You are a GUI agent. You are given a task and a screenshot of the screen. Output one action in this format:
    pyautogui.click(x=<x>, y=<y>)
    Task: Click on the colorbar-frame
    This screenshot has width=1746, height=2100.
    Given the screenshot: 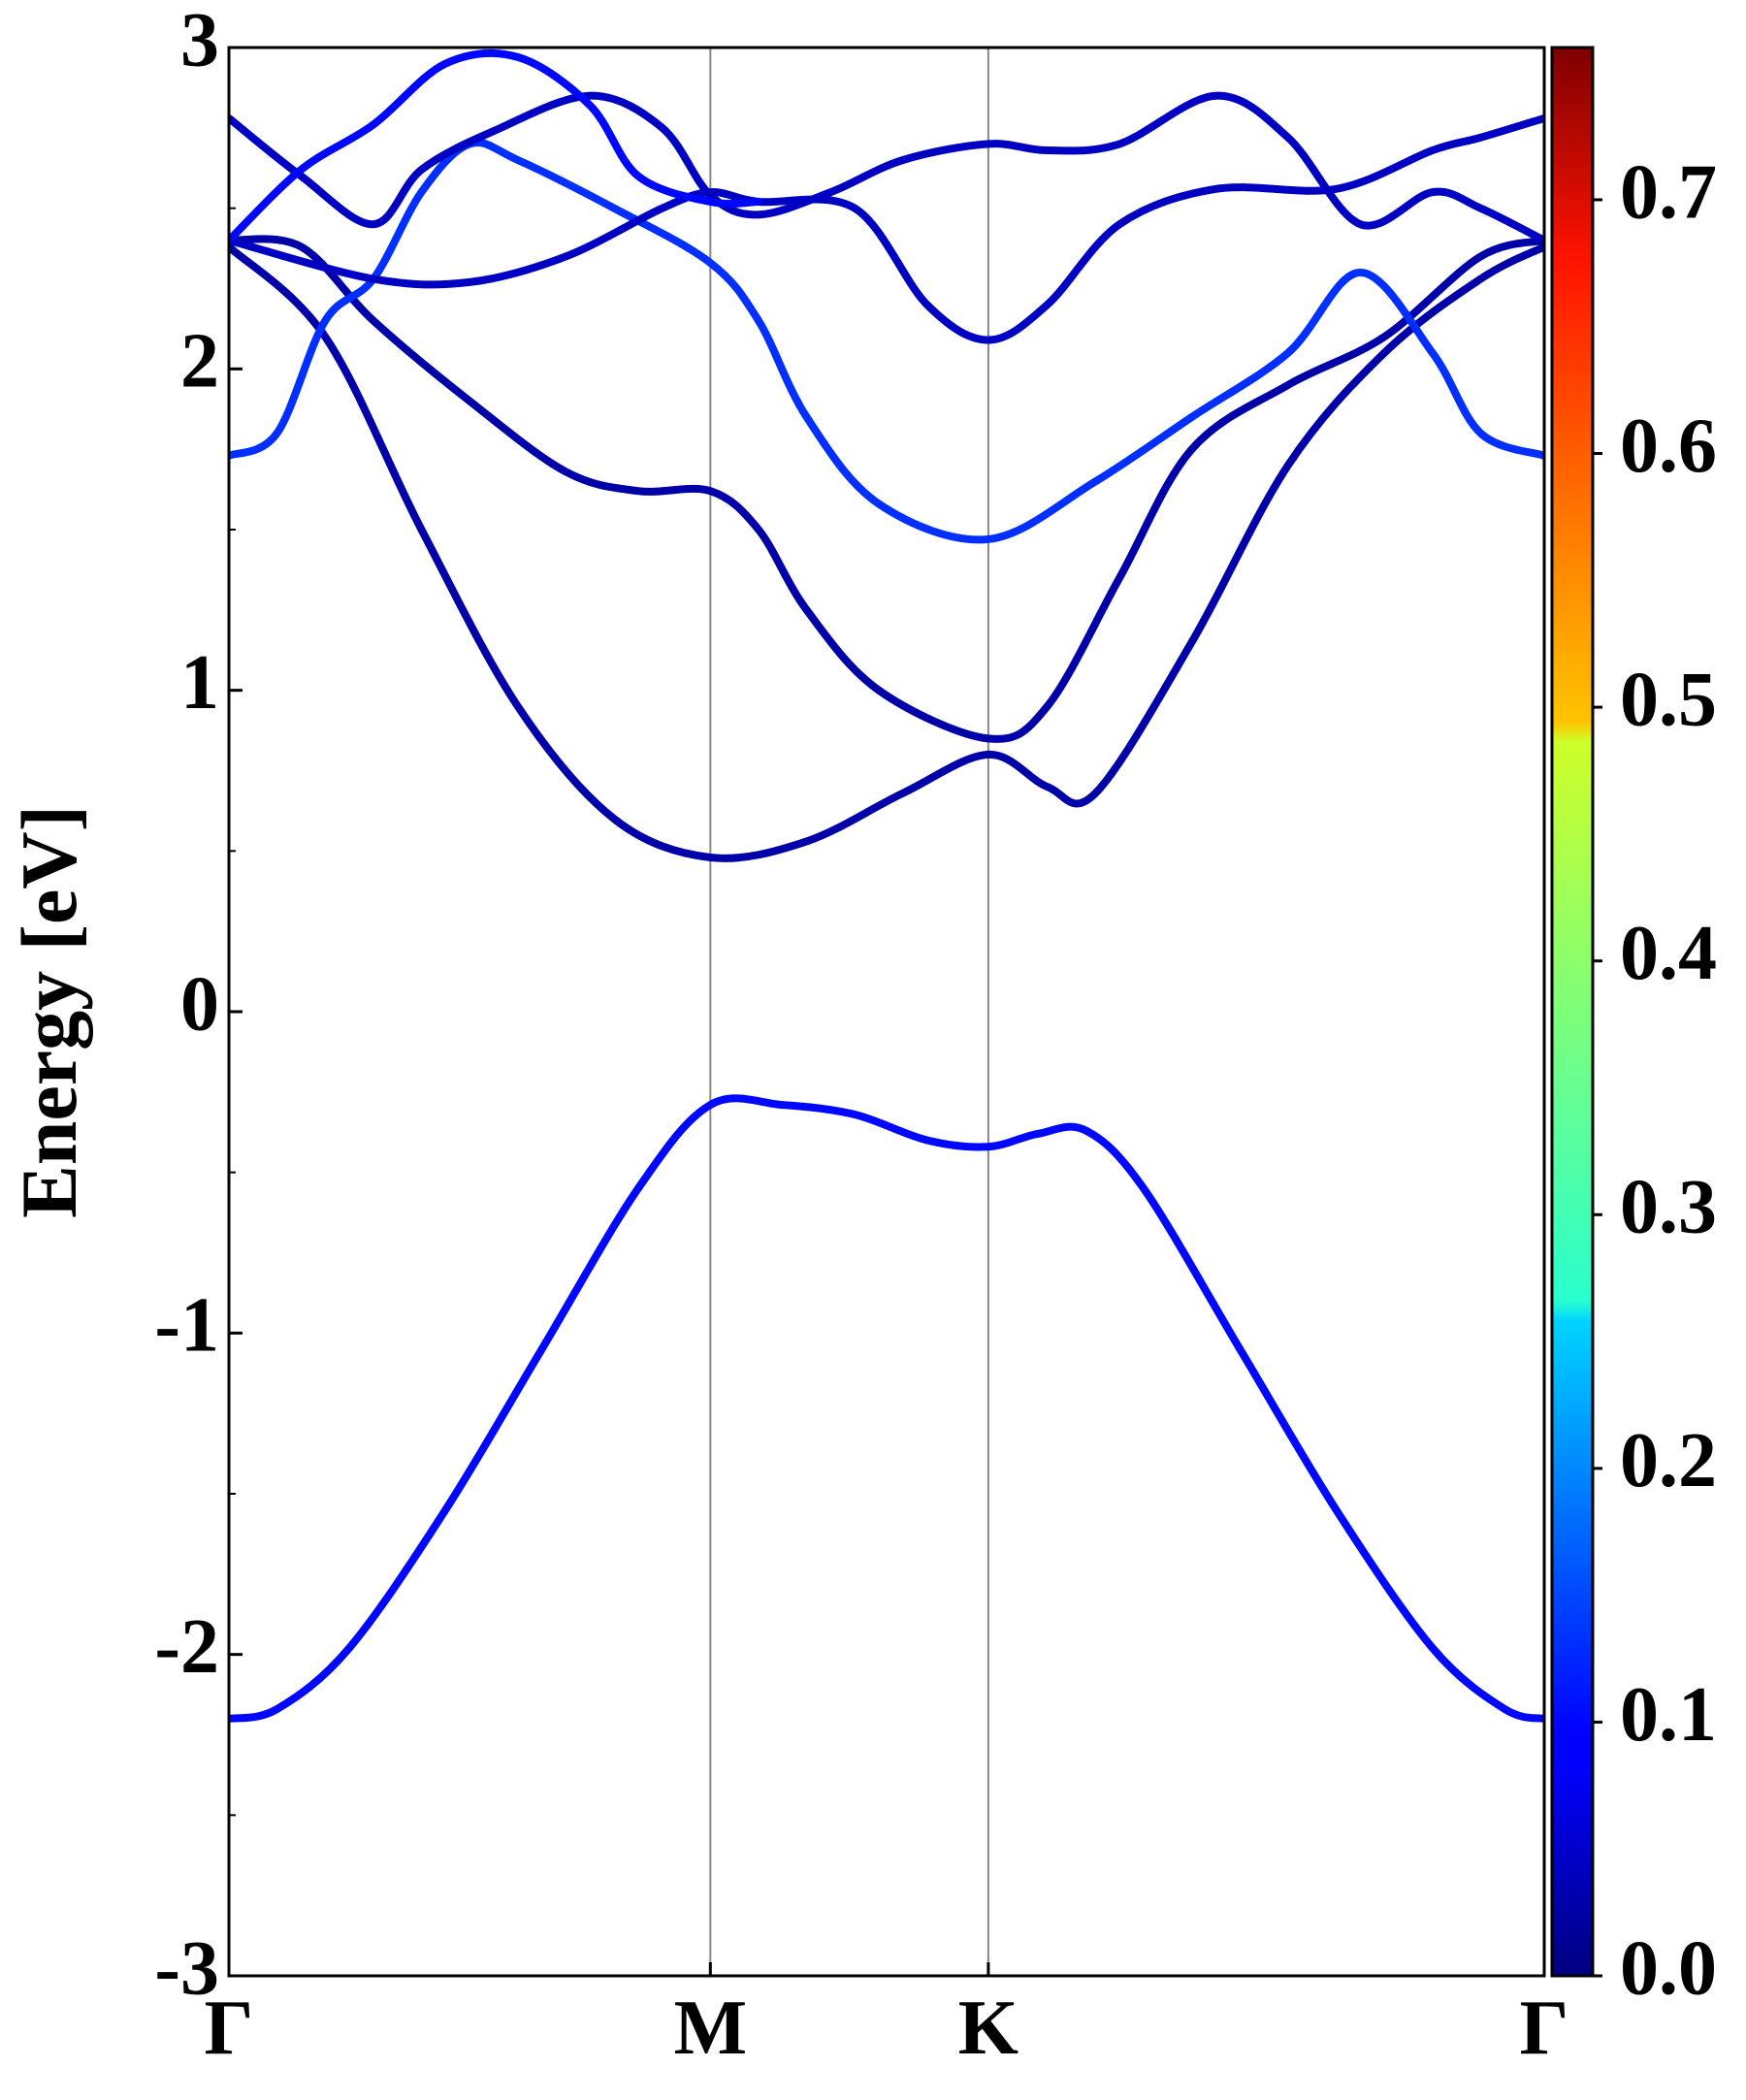 What is the action you would take?
    pyautogui.click(x=1572, y=1012)
    